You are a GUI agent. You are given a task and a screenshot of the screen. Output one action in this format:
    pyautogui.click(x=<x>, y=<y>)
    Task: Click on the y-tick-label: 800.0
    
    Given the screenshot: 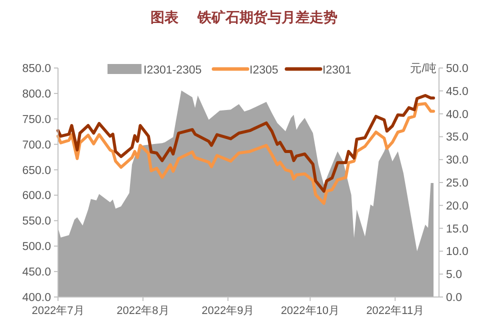 What is the action you would take?
    pyautogui.click(x=36, y=94)
    